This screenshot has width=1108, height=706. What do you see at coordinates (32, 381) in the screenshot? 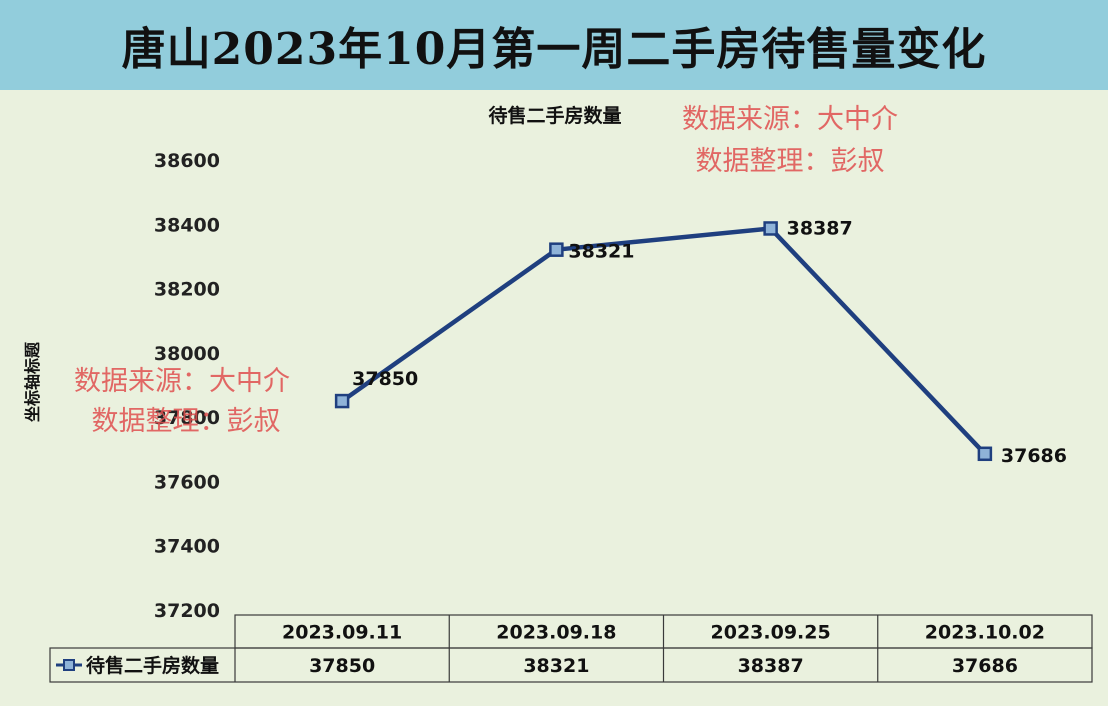
I see `y-axis-label: 坐标轴标题` at bounding box center [32, 381].